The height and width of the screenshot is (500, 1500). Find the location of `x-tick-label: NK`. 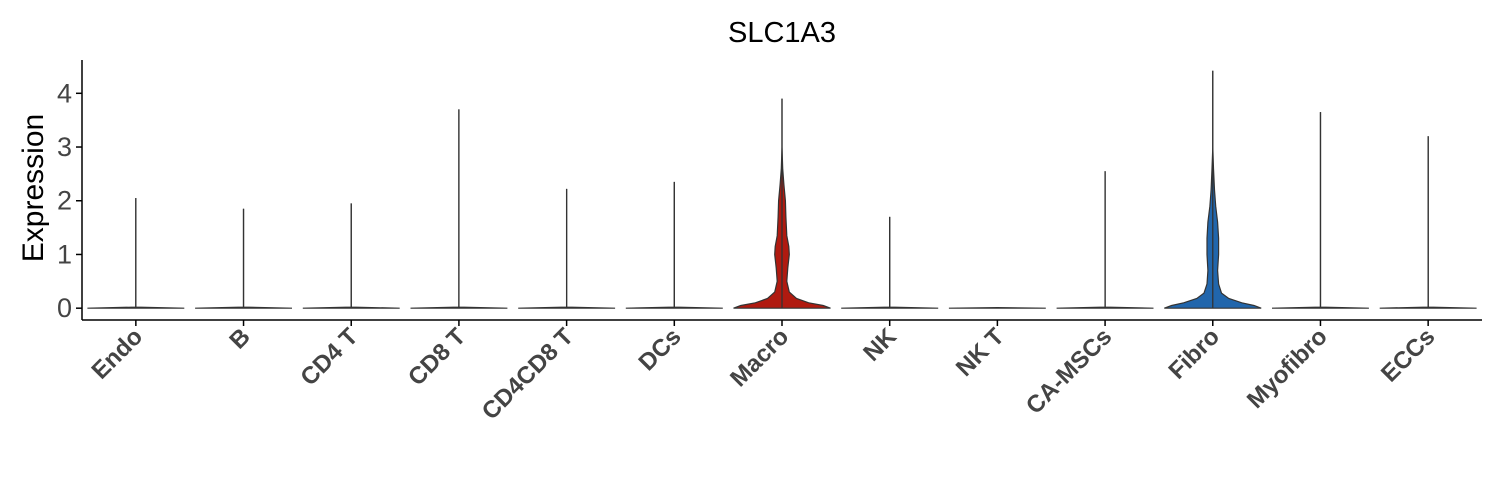

x-tick-label: NK is located at coordinates (880, 345).